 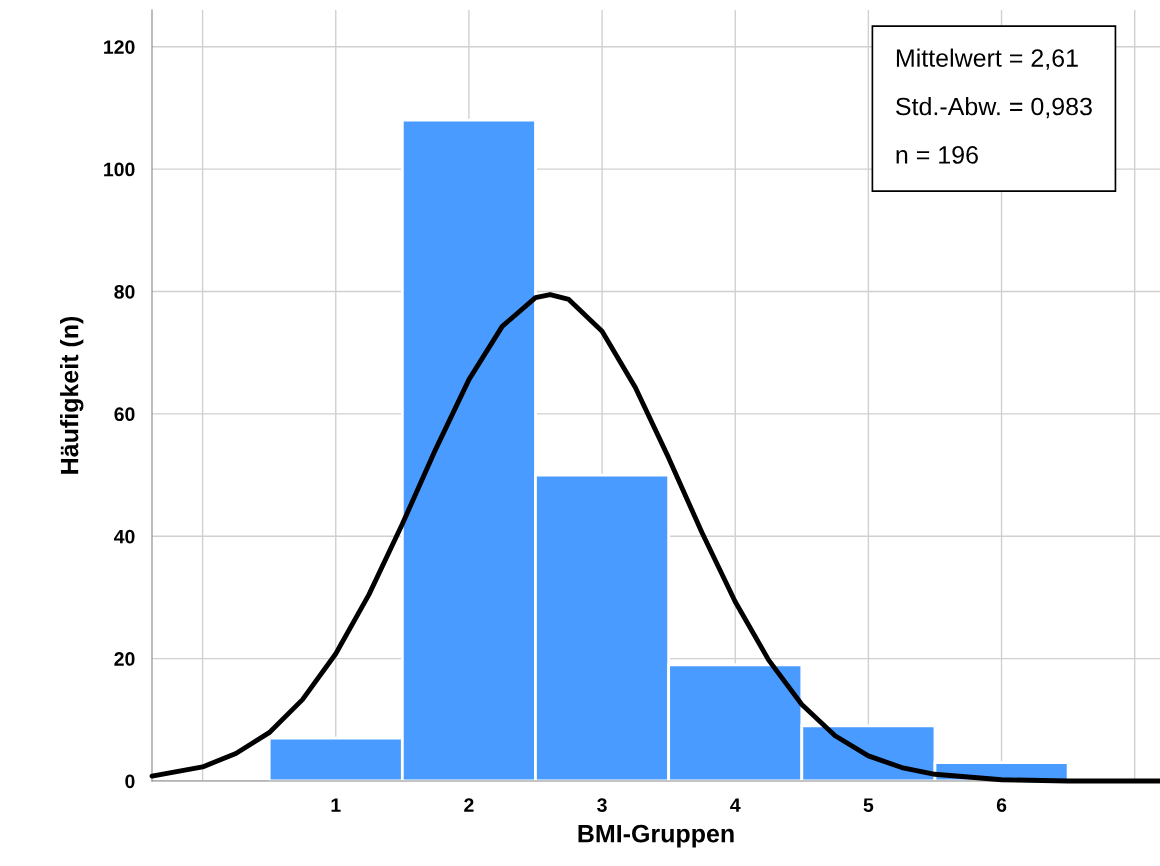 What do you see at coordinates (124, 659) in the screenshot?
I see `y-tick-label: 20` at bounding box center [124, 659].